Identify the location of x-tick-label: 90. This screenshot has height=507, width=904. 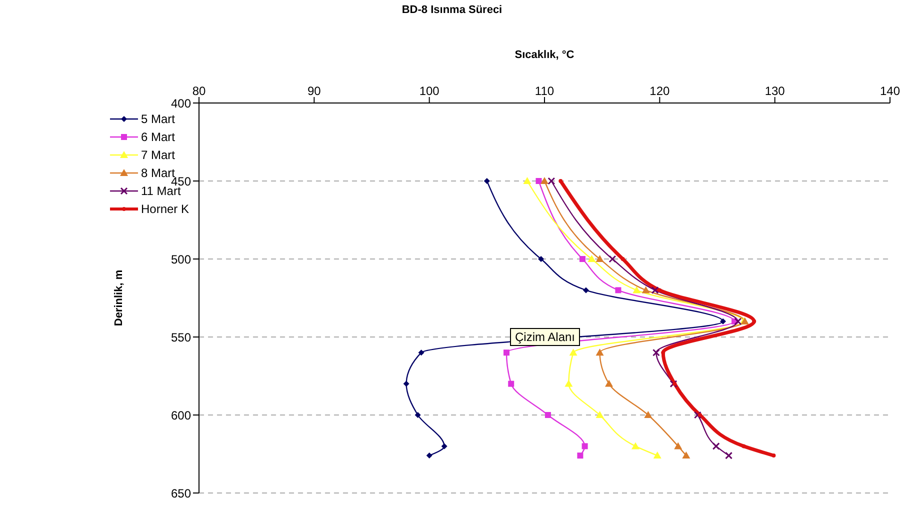
(314, 91).